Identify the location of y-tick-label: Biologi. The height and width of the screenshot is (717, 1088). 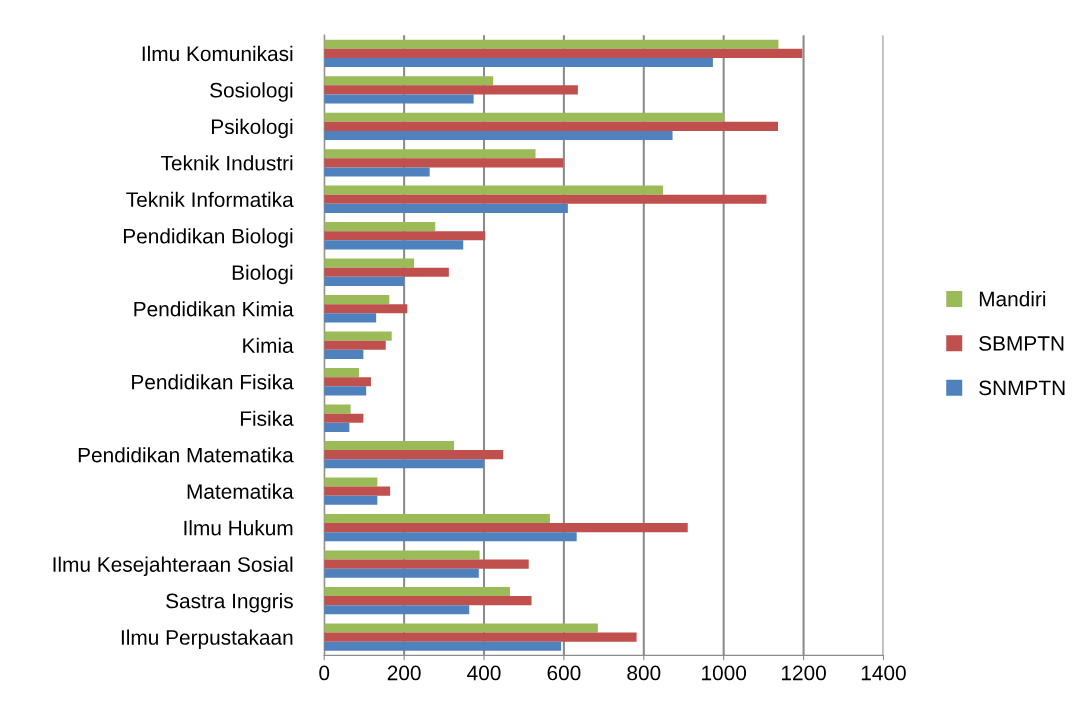
(262, 274).